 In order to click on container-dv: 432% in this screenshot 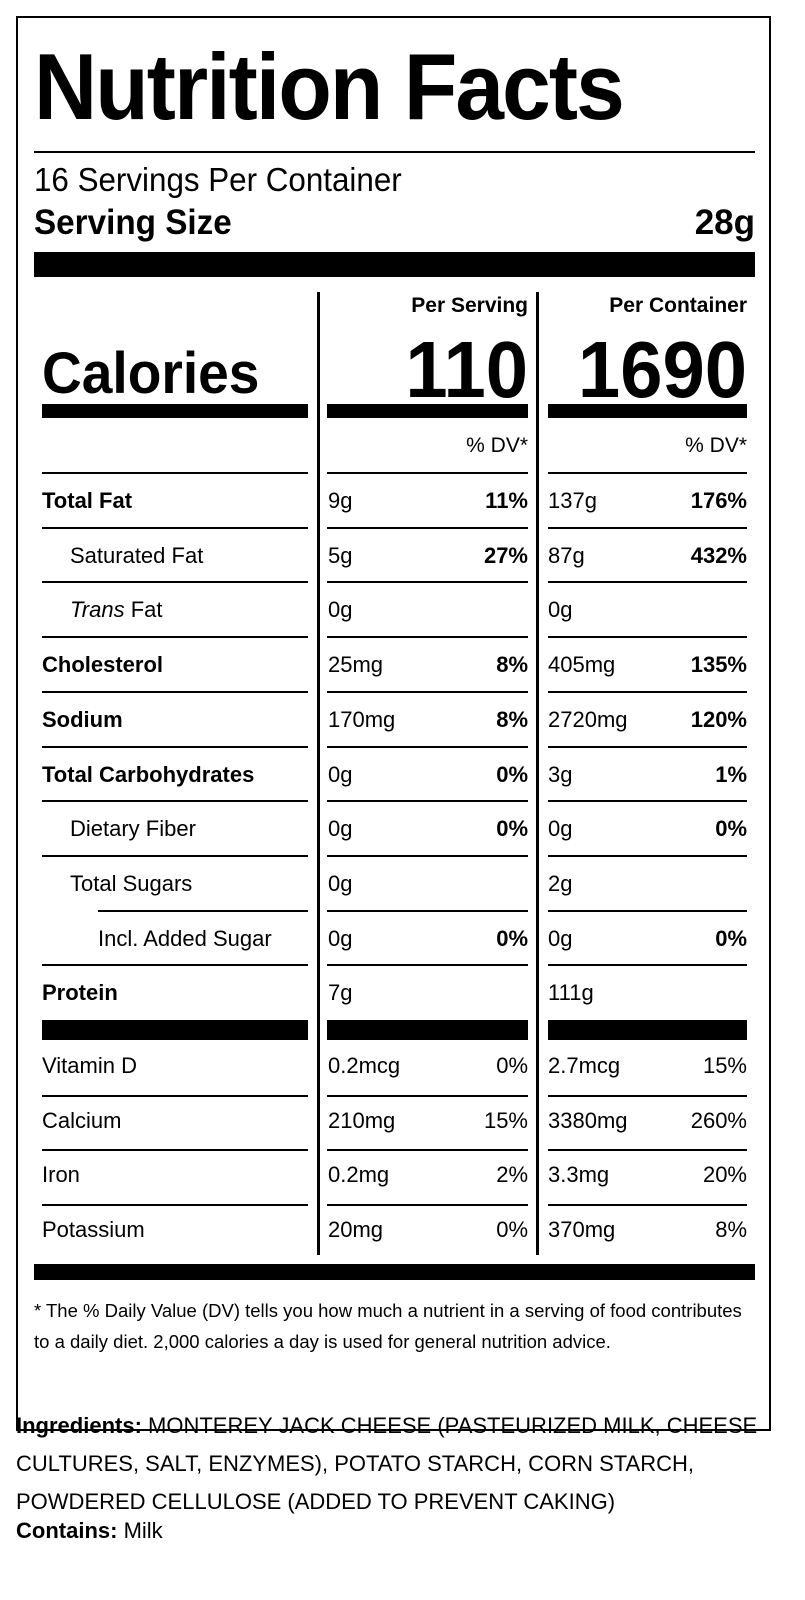, I will do `click(718, 555)`.